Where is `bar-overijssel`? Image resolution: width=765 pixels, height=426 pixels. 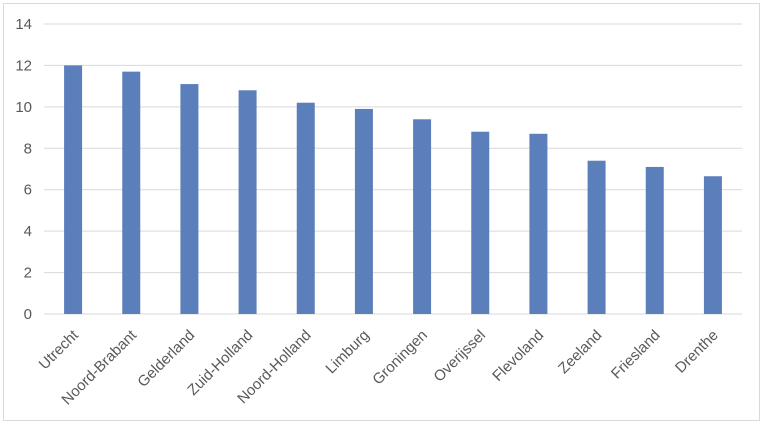
bar-overijssel is located at coordinates (480, 222).